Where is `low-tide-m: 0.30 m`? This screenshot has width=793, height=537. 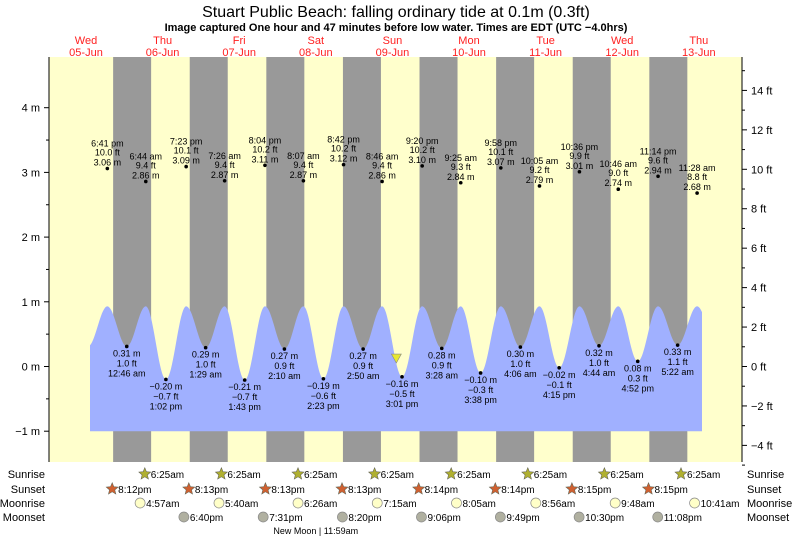 low-tide-m: 0.30 m is located at coordinates (521, 354).